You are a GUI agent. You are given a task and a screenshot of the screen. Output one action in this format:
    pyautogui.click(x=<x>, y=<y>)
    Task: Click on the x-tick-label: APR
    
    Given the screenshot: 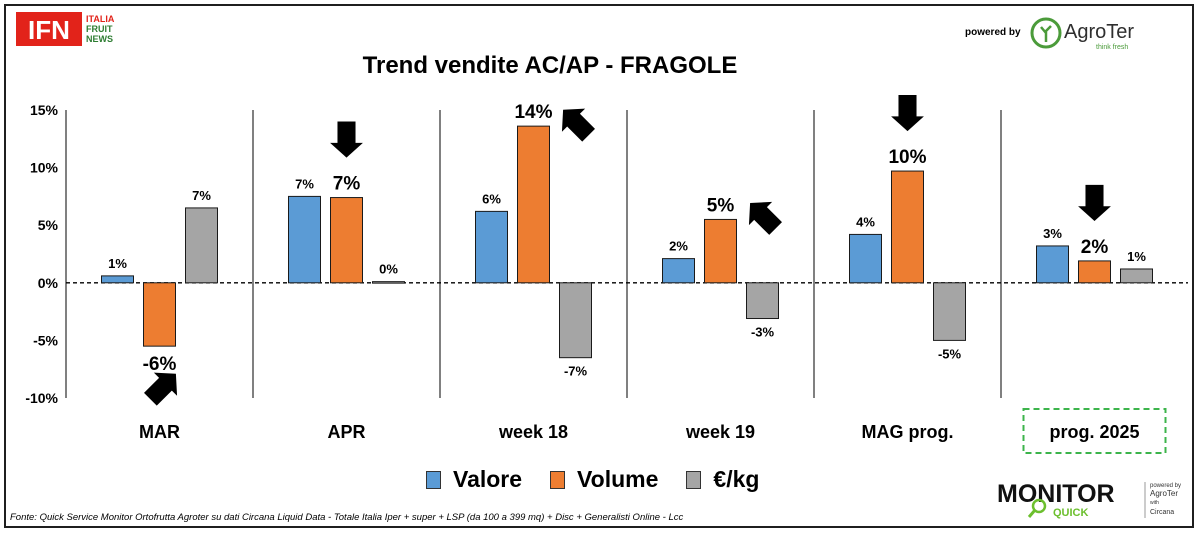 What is the action you would take?
    pyautogui.click(x=346, y=432)
    